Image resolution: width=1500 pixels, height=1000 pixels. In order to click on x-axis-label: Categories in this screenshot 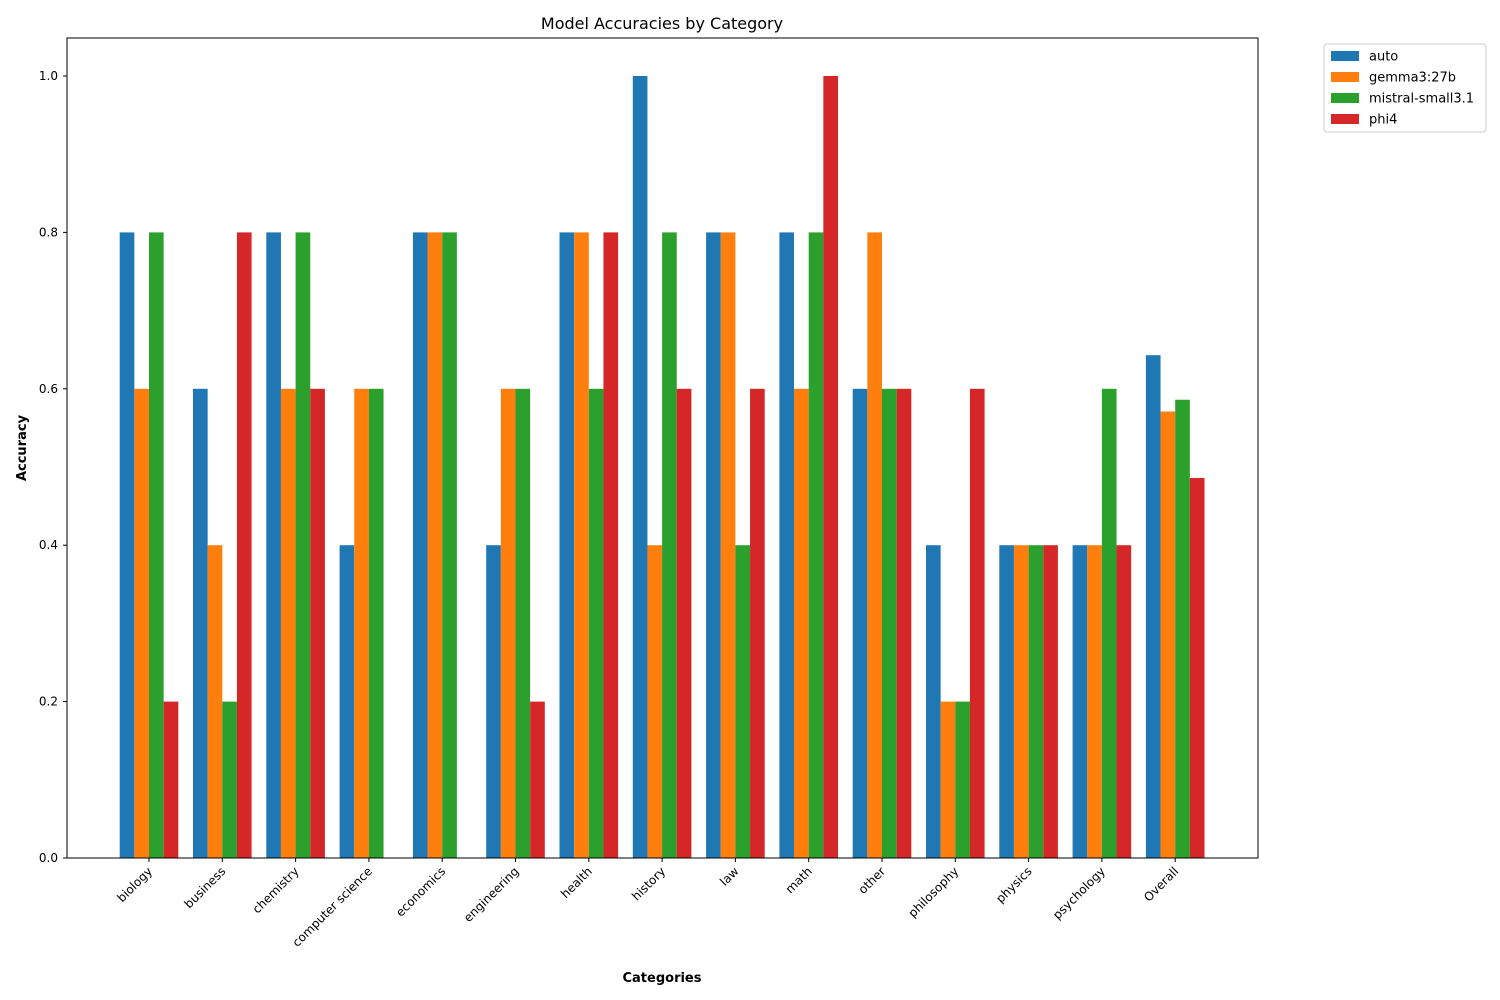, I will do `click(661, 978)`.